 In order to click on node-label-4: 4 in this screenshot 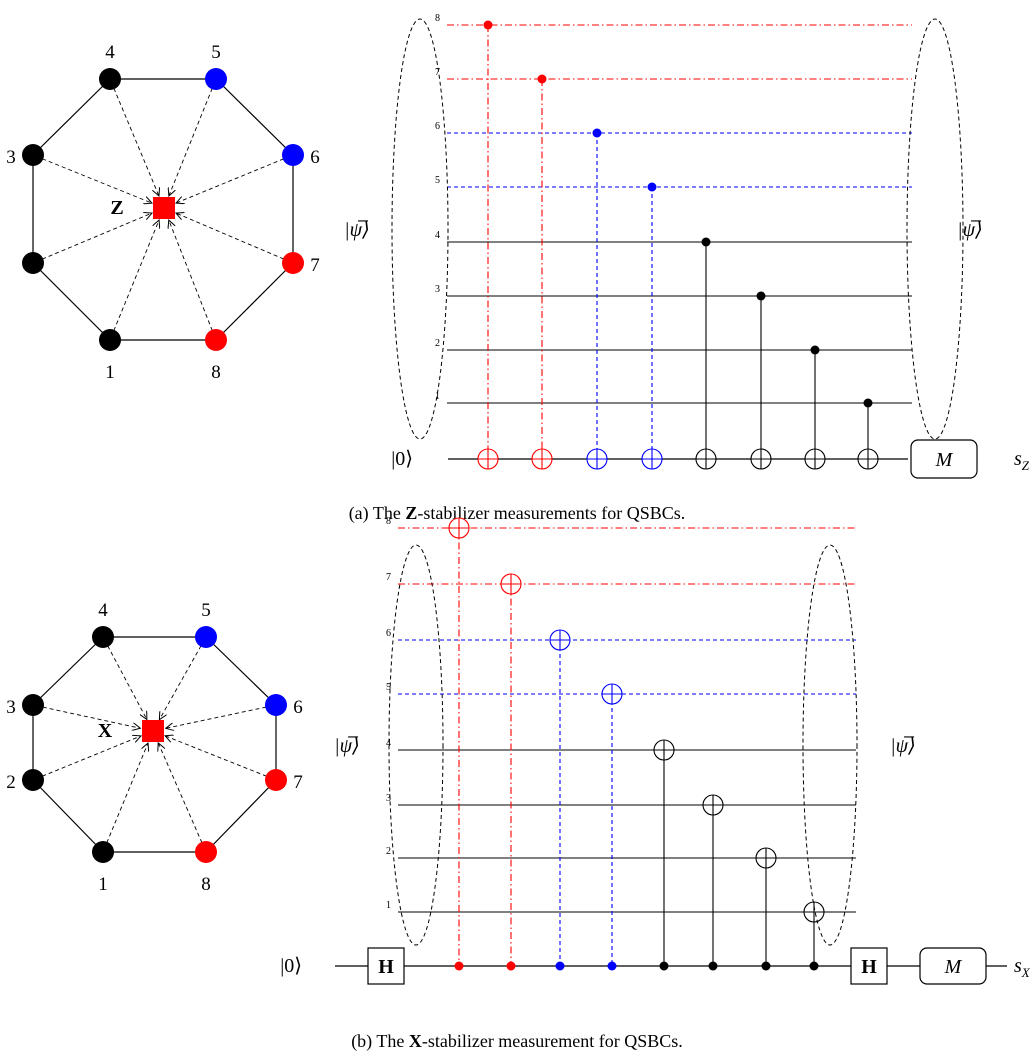, I will do `click(103, 610)`.